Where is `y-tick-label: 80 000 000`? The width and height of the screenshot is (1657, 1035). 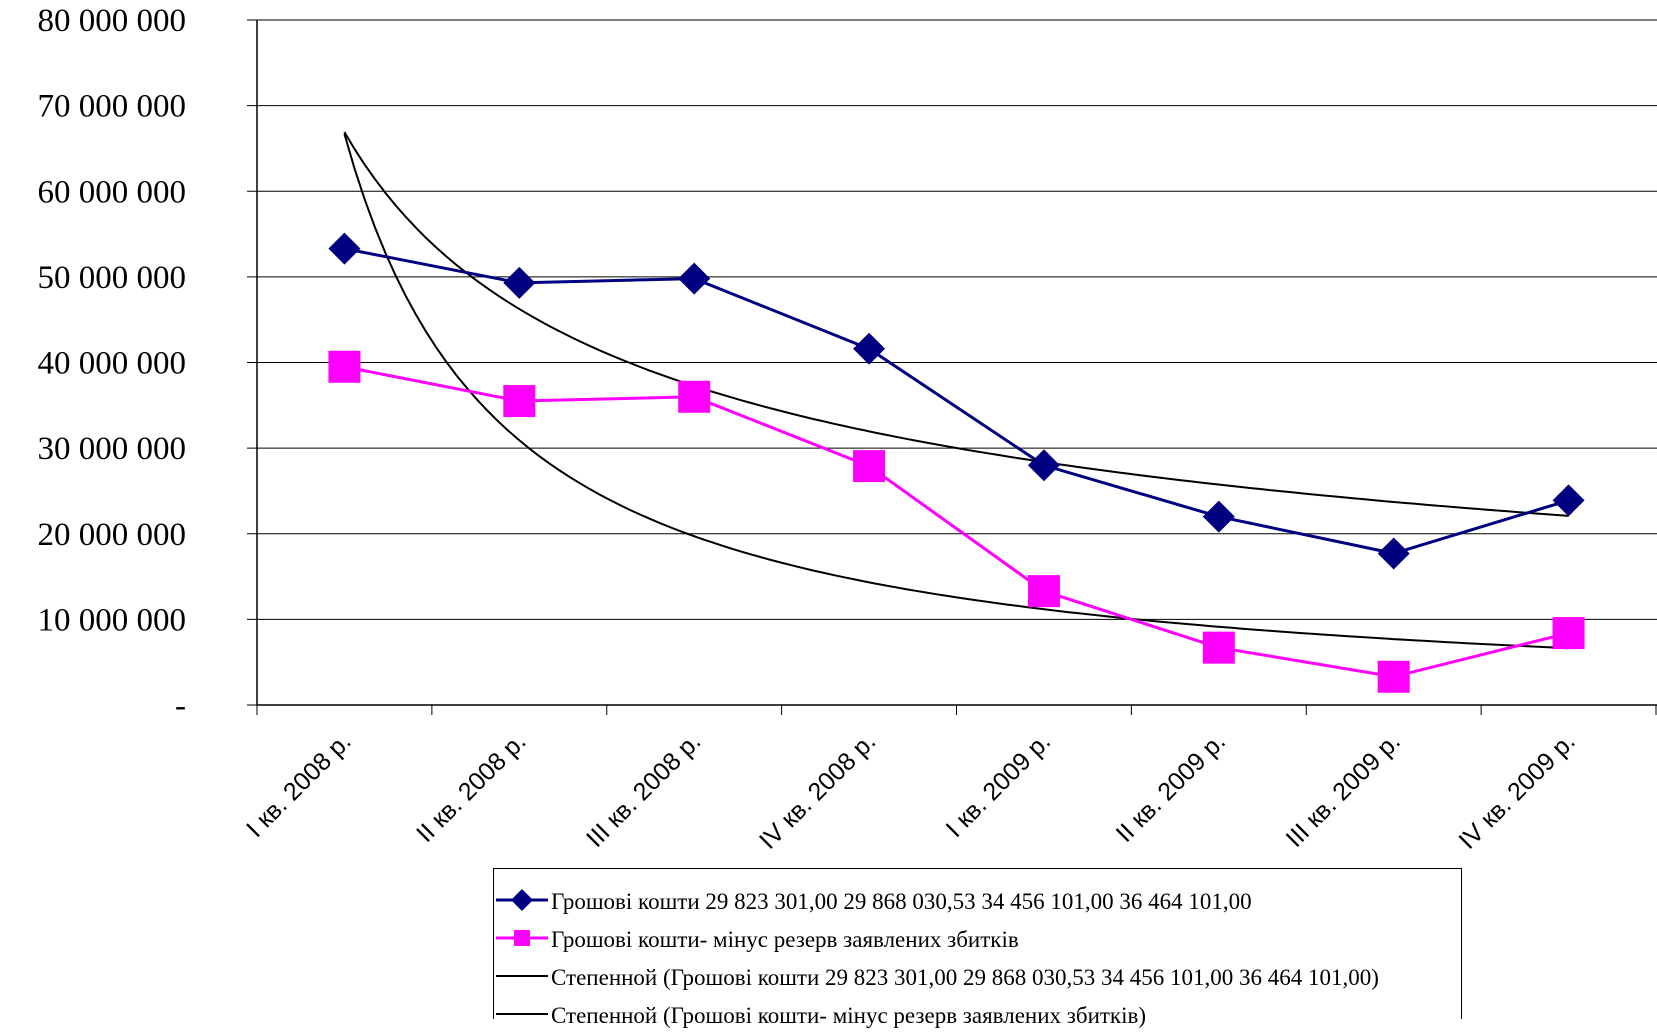 y-tick-label: 80 000 000 is located at coordinates (112, 21).